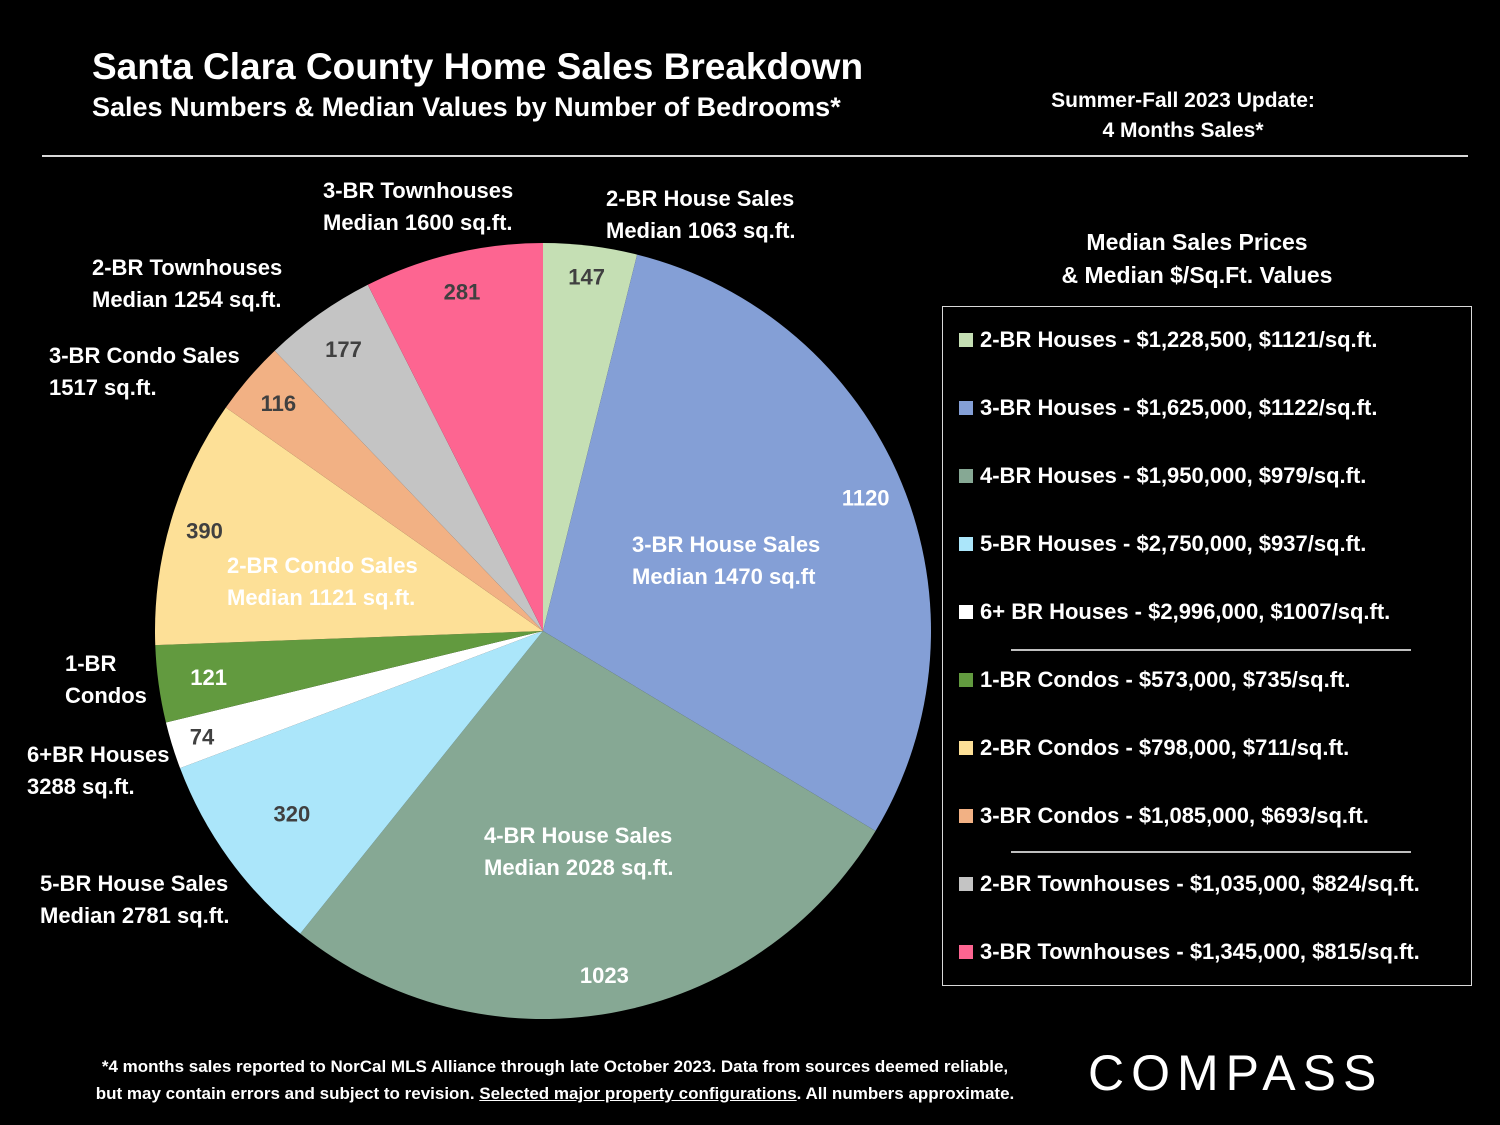 Image resolution: width=1500 pixels, height=1125 pixels. Describe the element at coordinates (144, 371) in the screenshot. I see `pie-label-3br-condo: 3-BR Condo Sales 1517 sq.ft.` at that location.